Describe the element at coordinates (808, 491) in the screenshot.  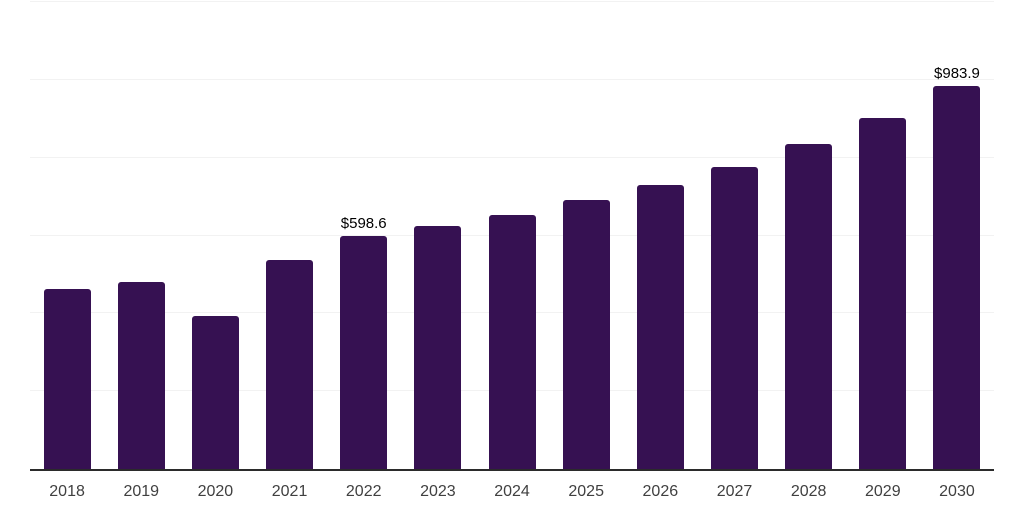
I see `x-tick-2028: 2028` at that location.